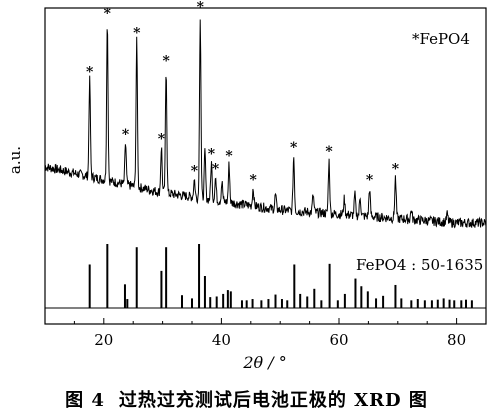 The width and height of the screenshot is (493, 417). I want to click on figure-caption: 图 4 过热过充测试后电池正极的 XRD 图, so click(246, 399).